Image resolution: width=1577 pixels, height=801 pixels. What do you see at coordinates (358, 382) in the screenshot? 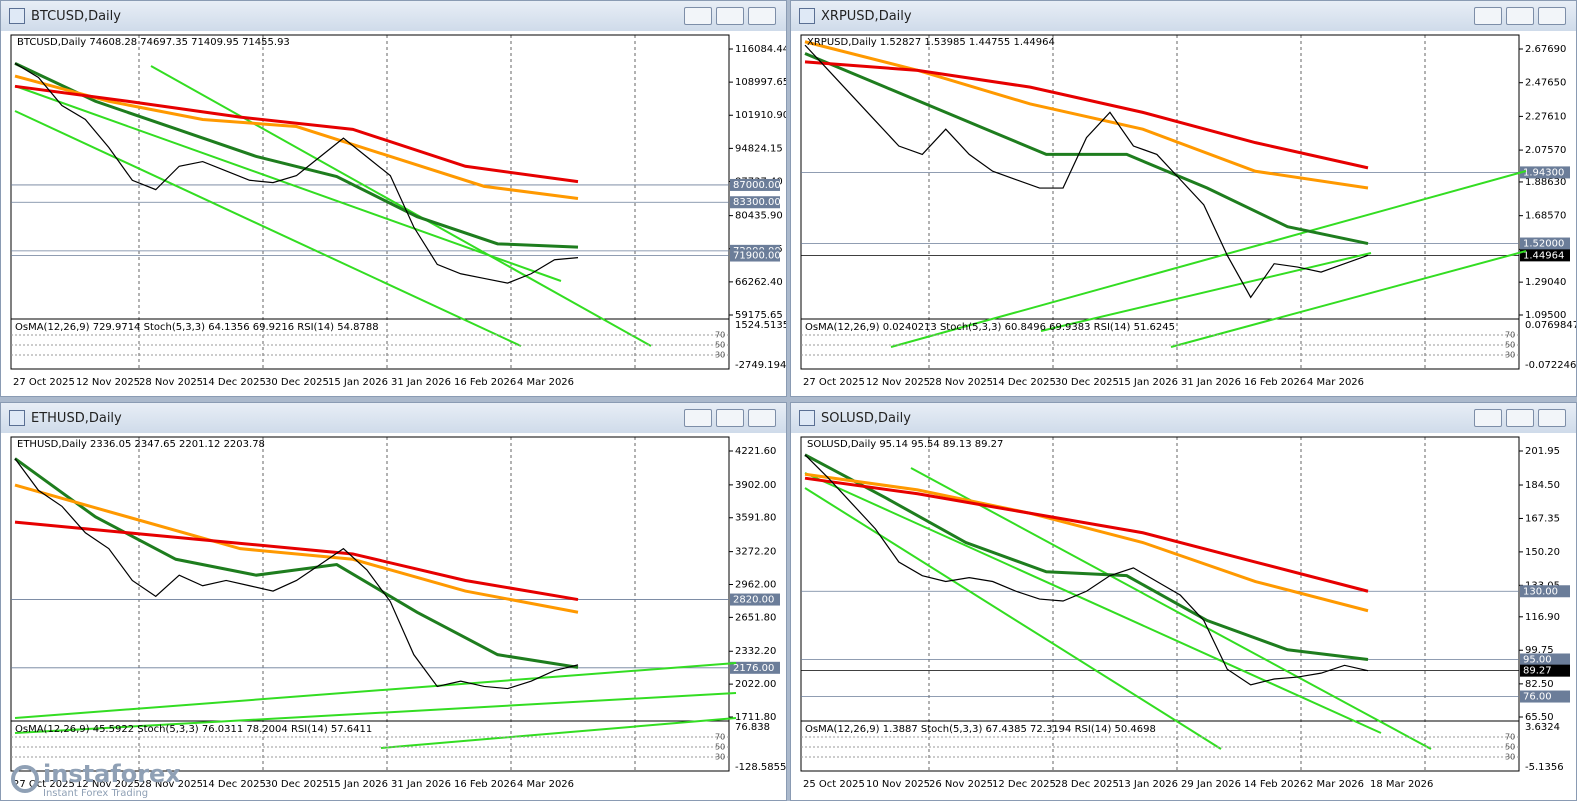
I see `date-label: 15 Jan 2026` at bounding box center [358, 382].